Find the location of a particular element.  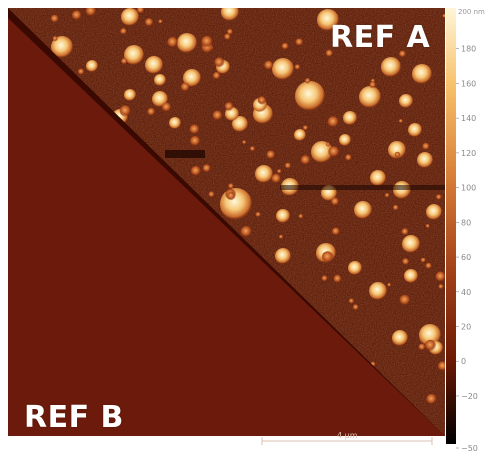

ref-a-label: REF A is located at coordinates (380, 37).